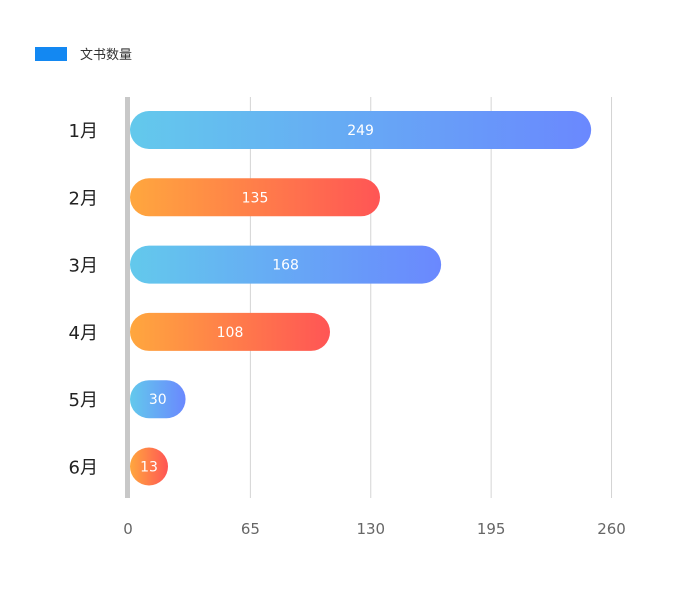 This screenshot has height=603, width=692. I want to click on legend-label: 文书数量, so click(106, 55).